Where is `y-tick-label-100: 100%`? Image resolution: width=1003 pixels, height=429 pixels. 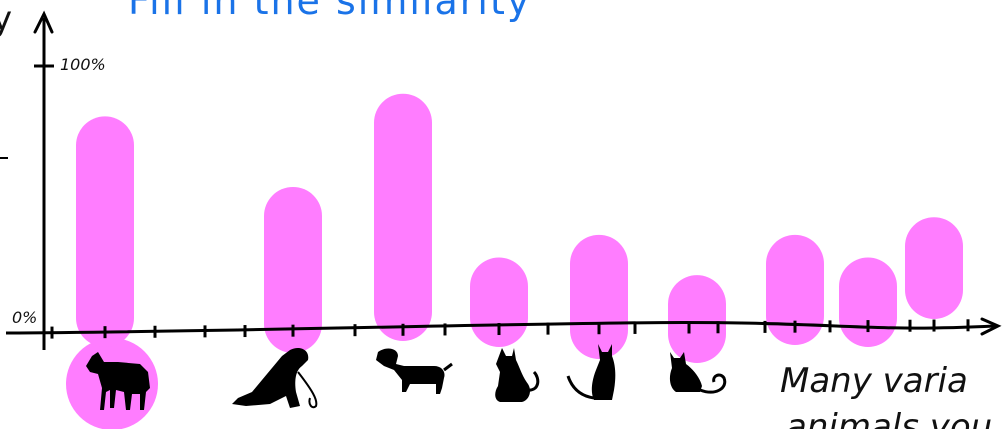
y-tick-label-100: 100% is located at coordinates (83, 64).